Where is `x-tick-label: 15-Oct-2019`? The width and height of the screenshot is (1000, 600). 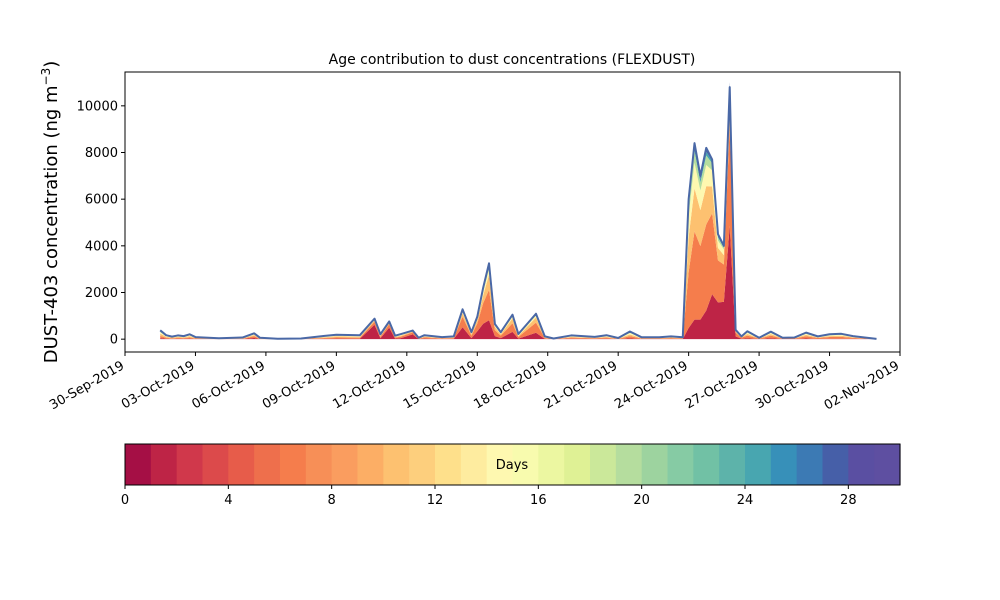
x-tick-label: 15-Oct-2019 is located at coordinates (440, 385).